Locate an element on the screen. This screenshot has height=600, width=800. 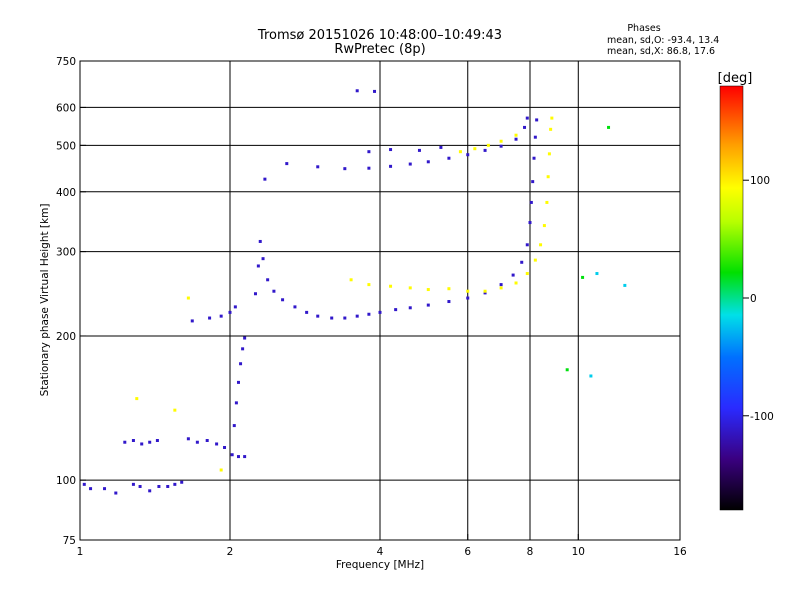
x-tick-label: 6 is located at coordinates (467, 552).